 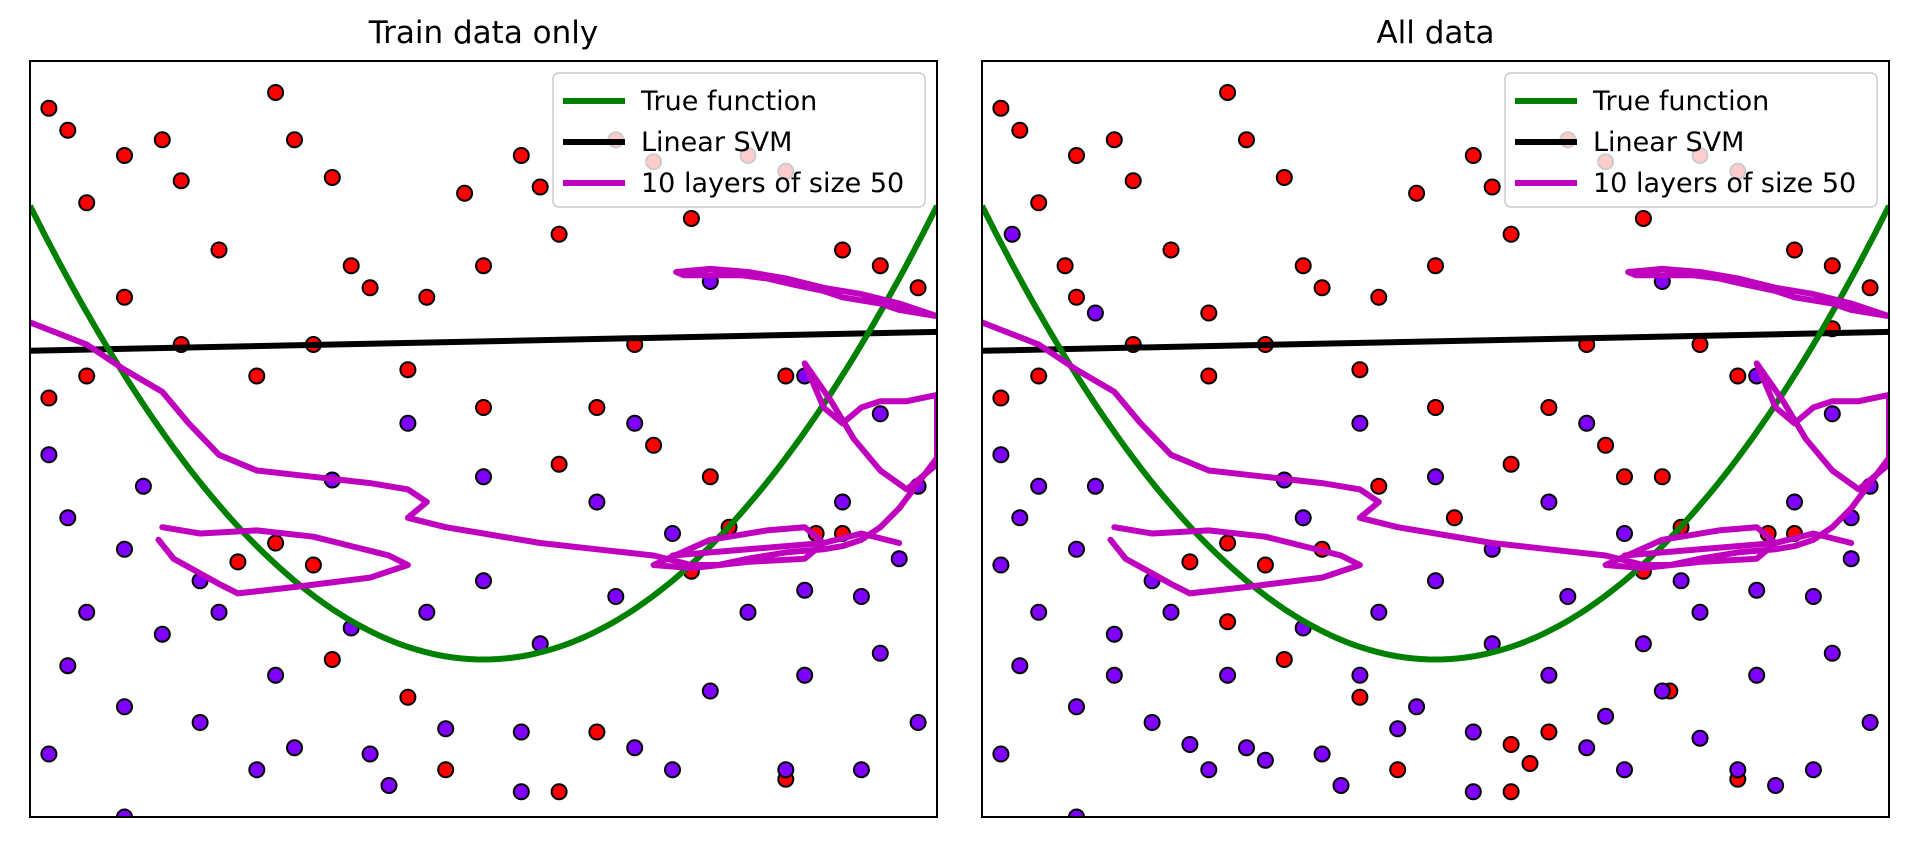 What do you see at coordinates (483, 341) in the screenshot?
I see `linear-svm-line` at bounding box center [483, 341].